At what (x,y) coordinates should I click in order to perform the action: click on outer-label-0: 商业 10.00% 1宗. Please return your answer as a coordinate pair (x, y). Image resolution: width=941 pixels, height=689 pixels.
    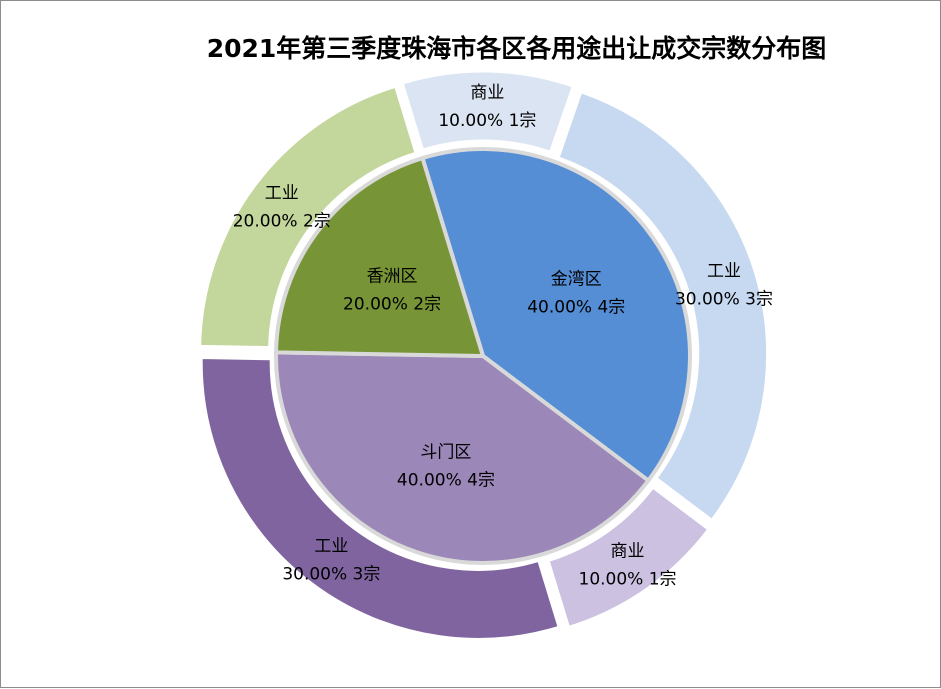
    Looking at the image, I should click on (487, 107).